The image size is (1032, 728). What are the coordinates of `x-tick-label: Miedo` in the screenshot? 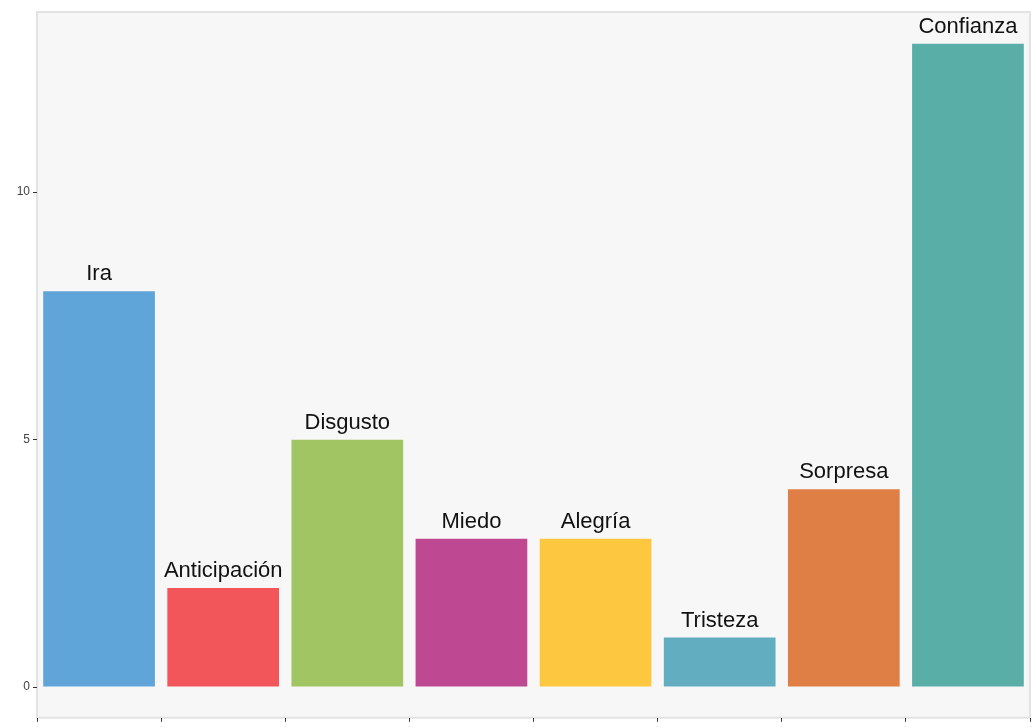 It's located at (471, 520).